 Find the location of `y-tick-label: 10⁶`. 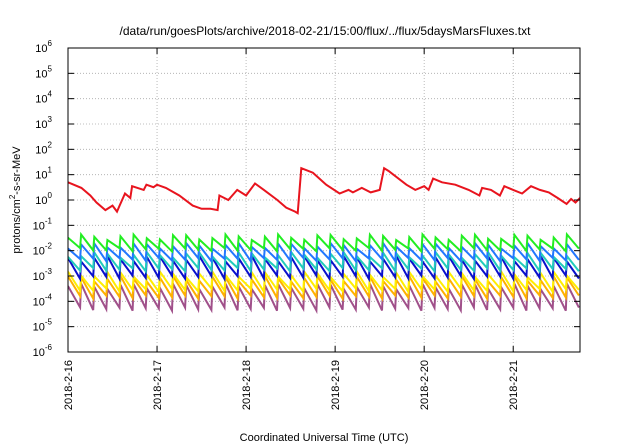

y-tick-label: 10⁶ is located at coordinates (43, 47).